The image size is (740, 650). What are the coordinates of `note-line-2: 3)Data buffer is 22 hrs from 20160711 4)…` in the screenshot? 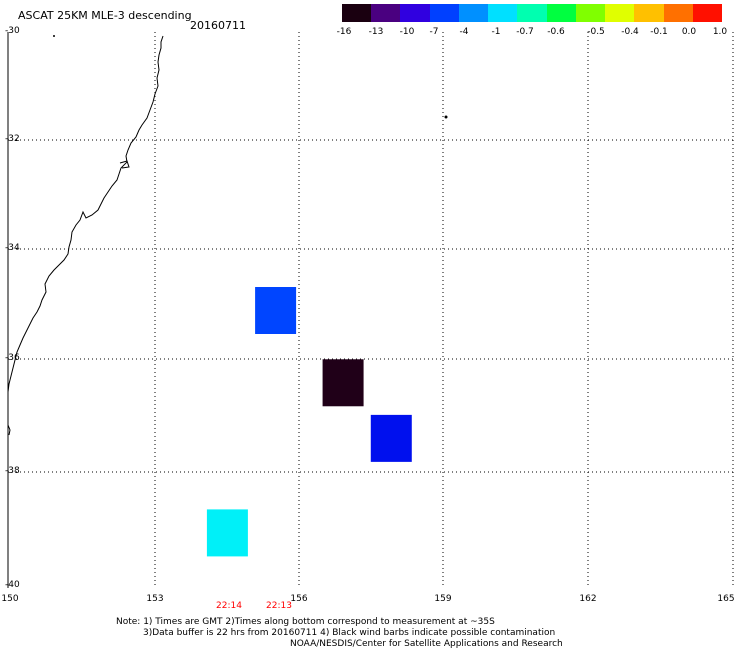 It's located at (349, 633).